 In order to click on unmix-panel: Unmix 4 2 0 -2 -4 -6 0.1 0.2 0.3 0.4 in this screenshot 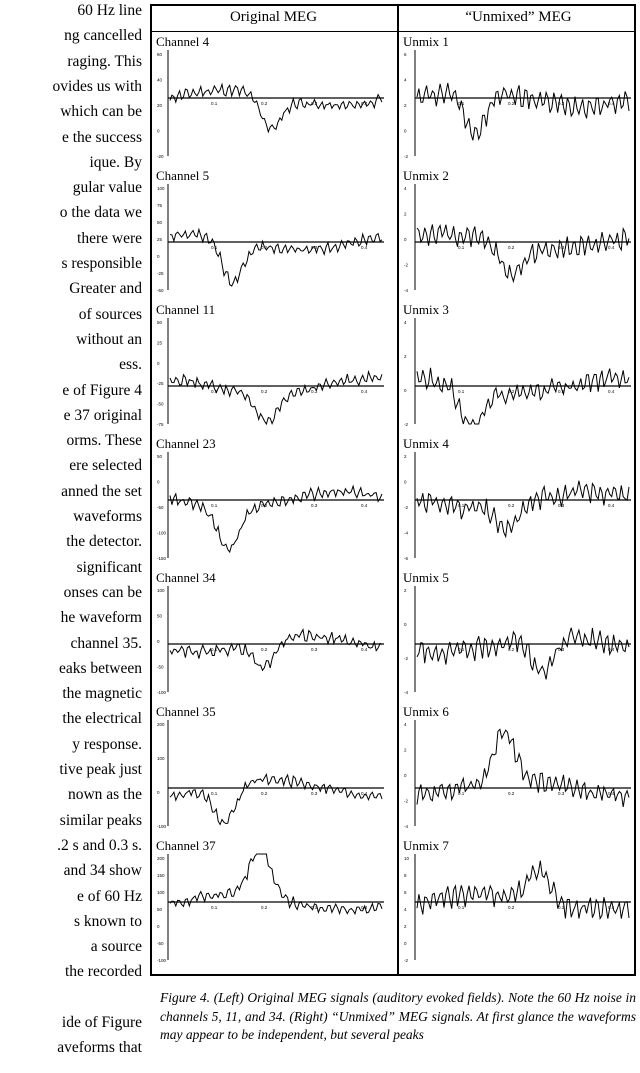, I will do `click(521, 502)`.